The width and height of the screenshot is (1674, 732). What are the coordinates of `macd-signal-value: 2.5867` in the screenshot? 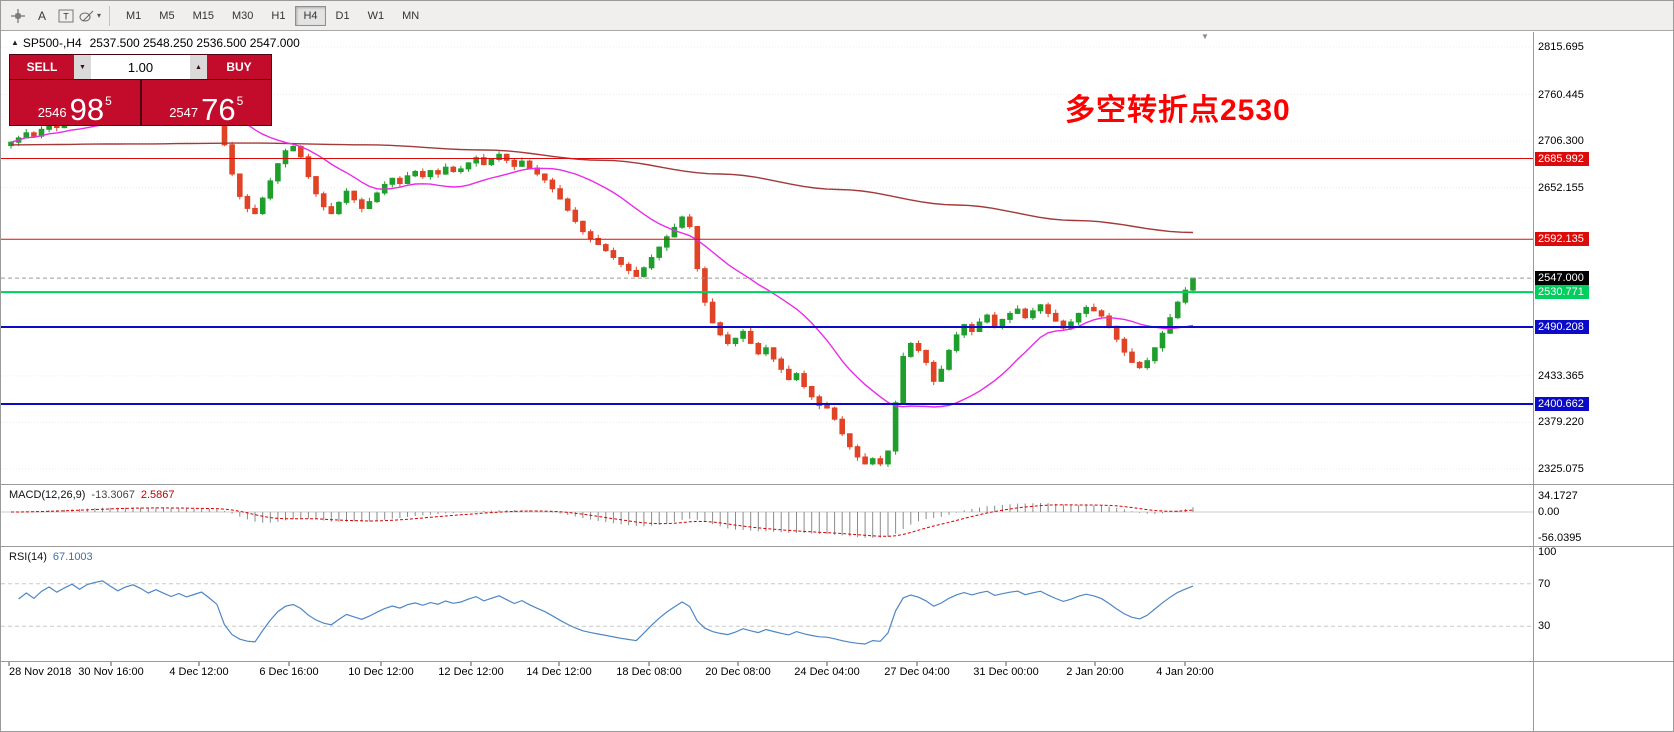 It's located at (157, 495).